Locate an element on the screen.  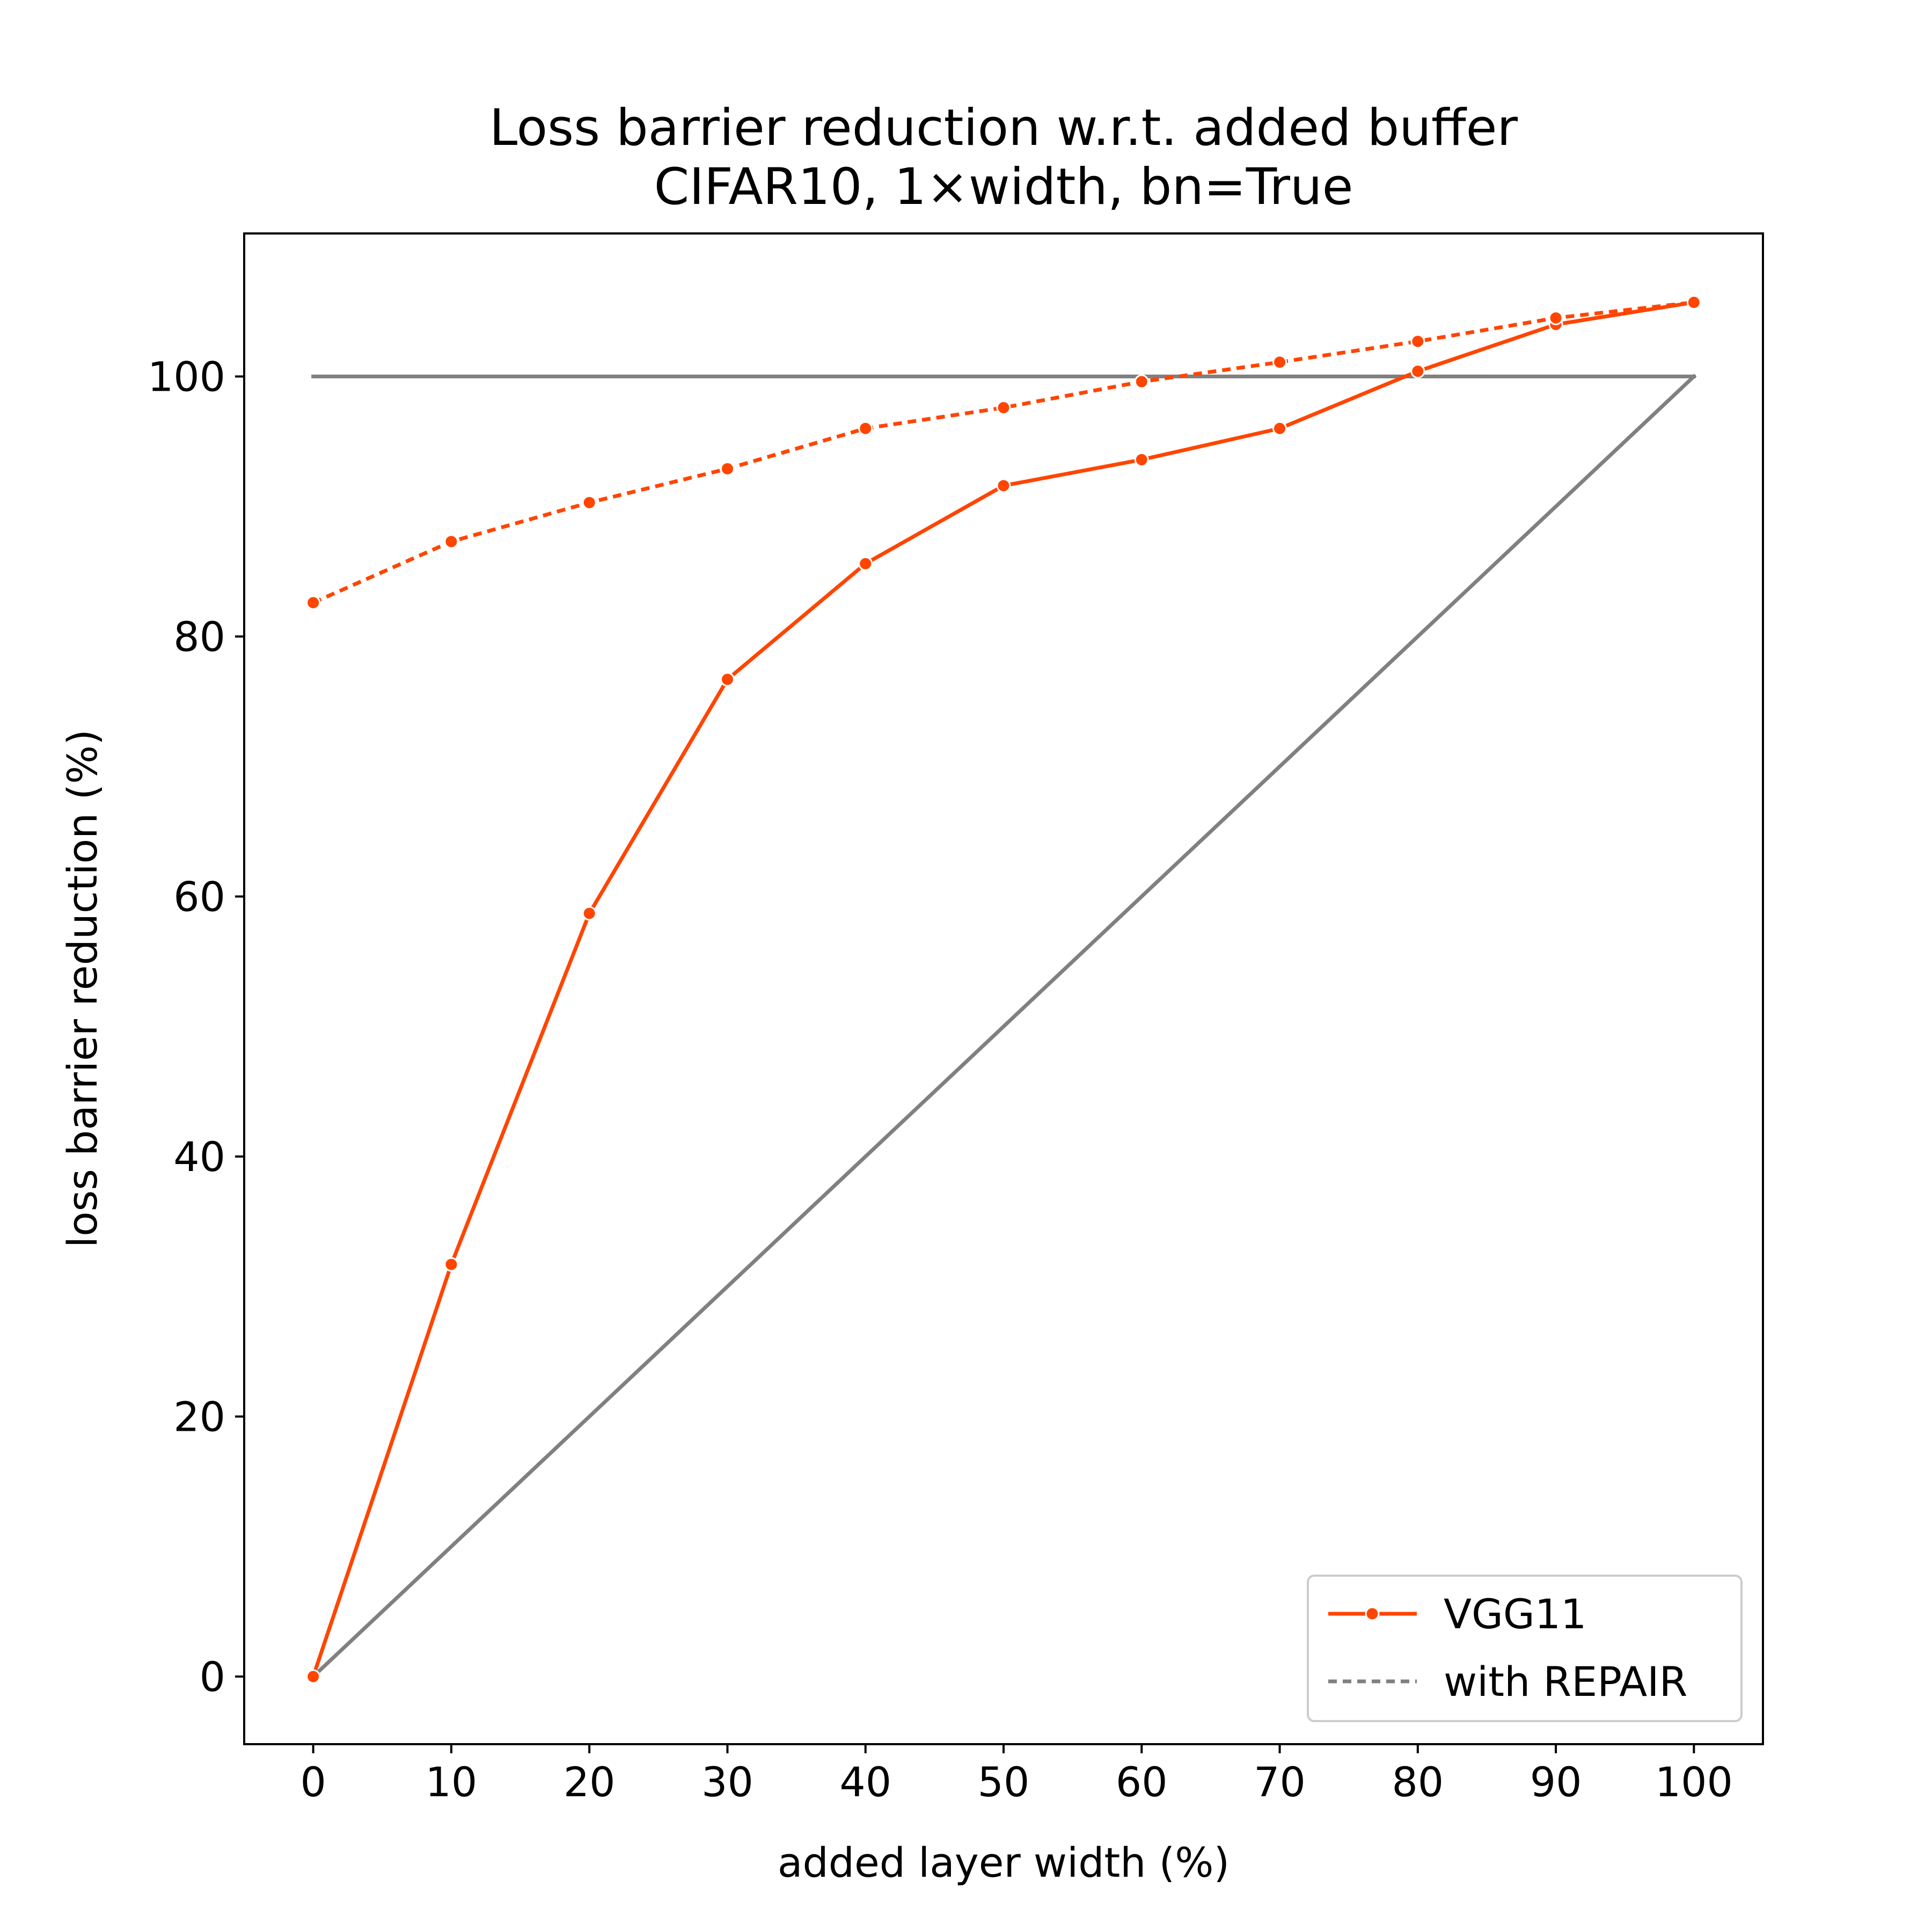
y-tick-label: 100 is located at coordinates (186, 376).